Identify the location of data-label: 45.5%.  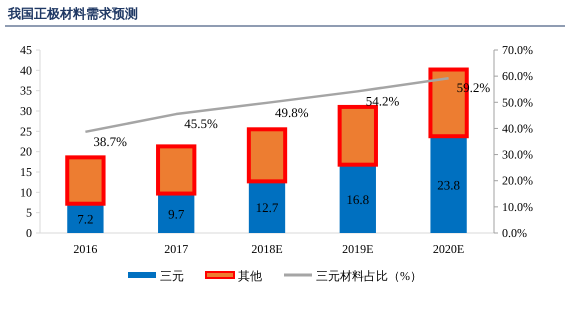
(201, 124).